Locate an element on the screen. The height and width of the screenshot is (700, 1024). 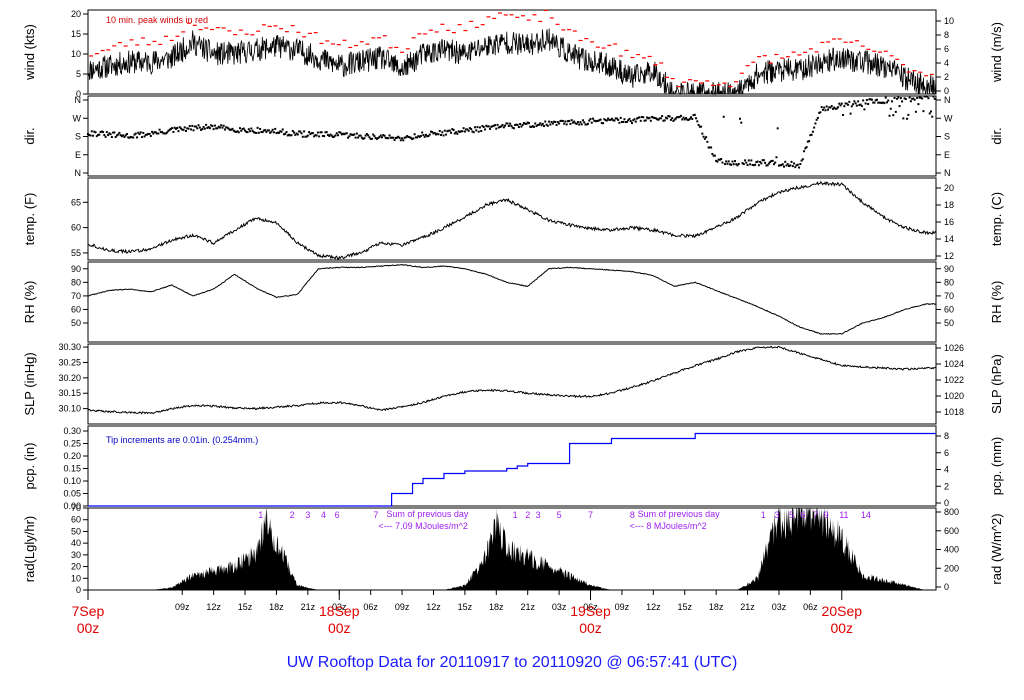
y-axis-label-left: RH (%) is located at coordinates (29, 302).